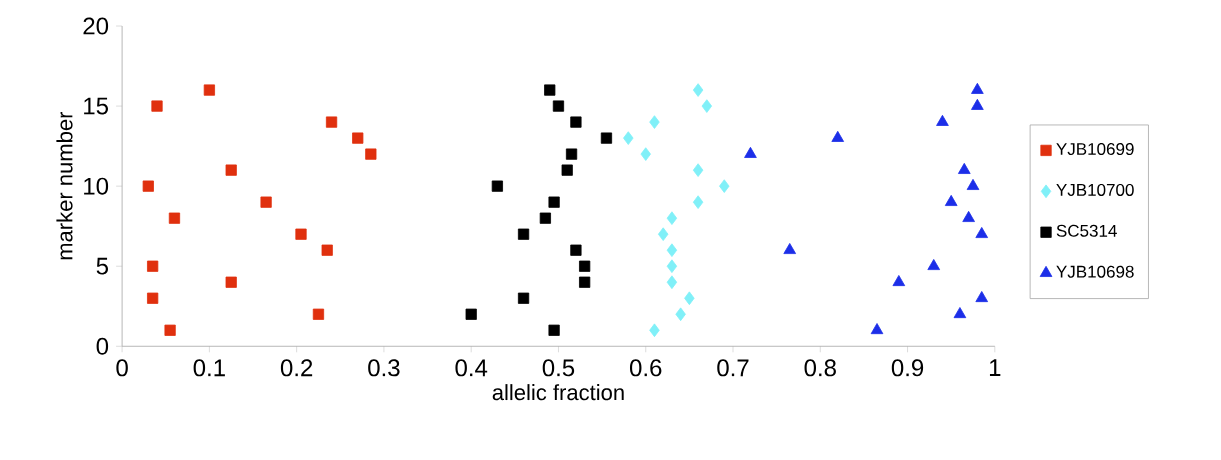  Describe the element at coordinates (64, 185) in the screenshot. I see `y-axis-title: marker number` at that location.